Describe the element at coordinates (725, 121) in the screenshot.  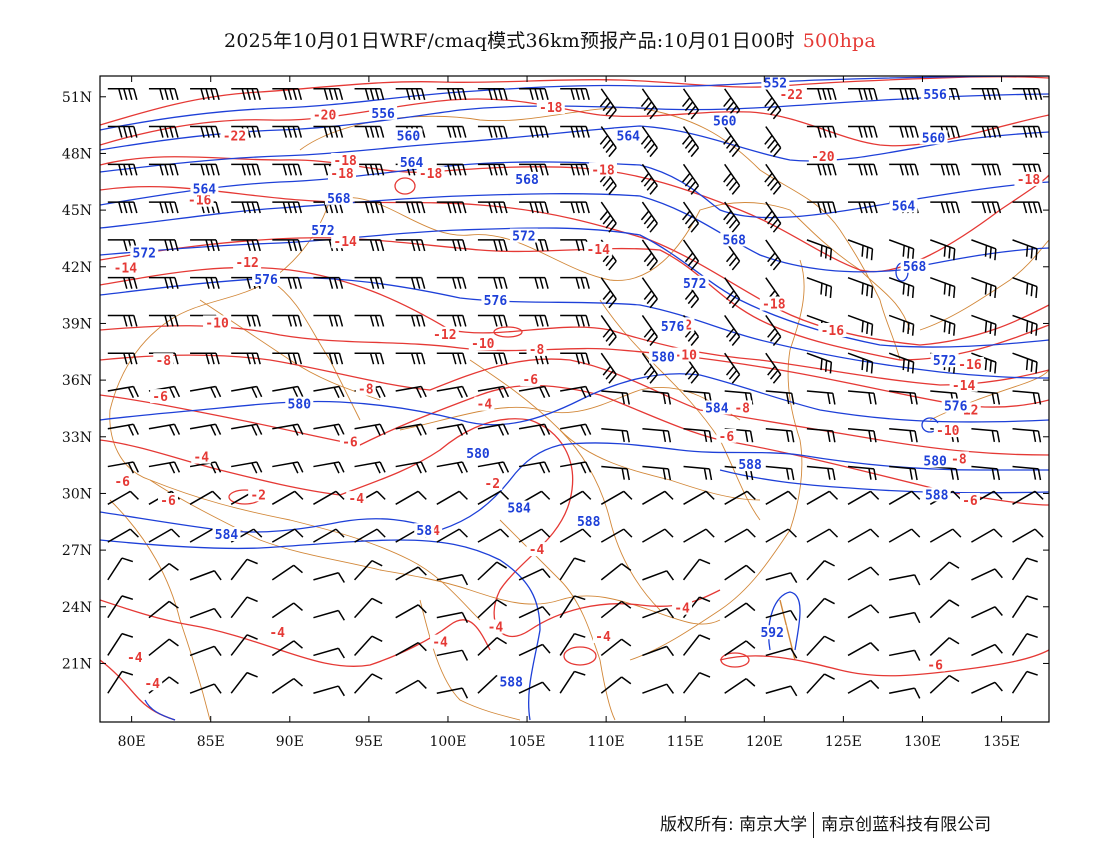
I see `height-label: 560` at that location.